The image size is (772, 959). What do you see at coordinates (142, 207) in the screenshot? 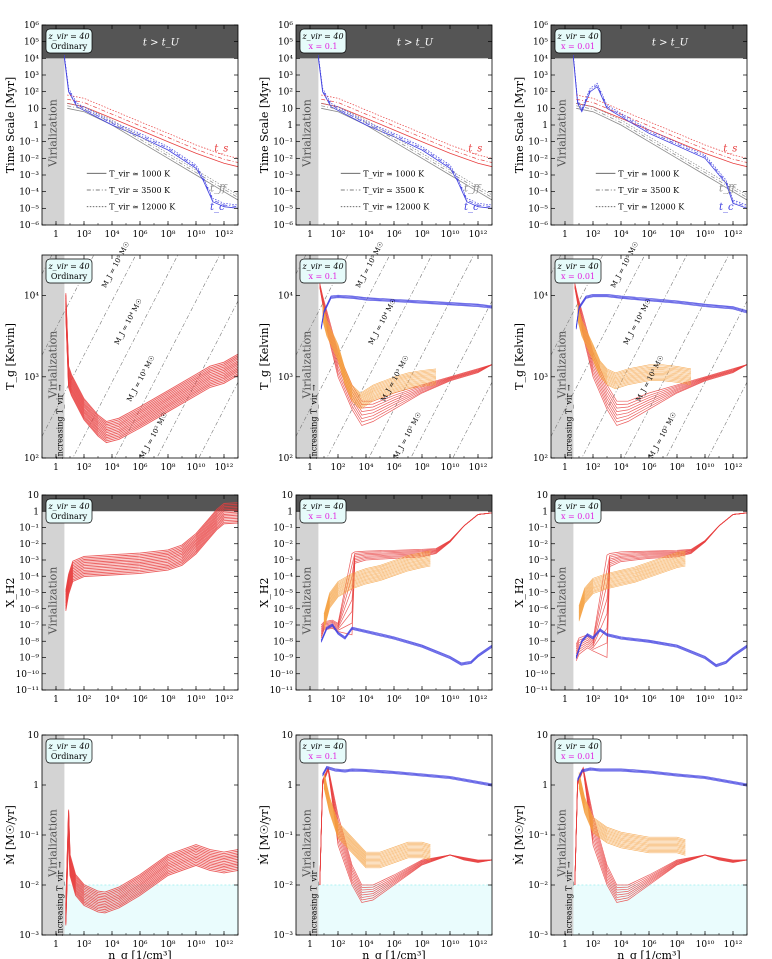
I see `legend-entry: T_vir ≃ 12000 K` at bounding box center [142, 207].